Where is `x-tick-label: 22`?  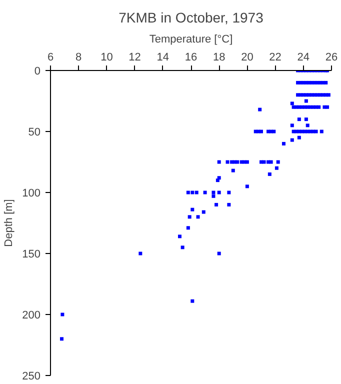
x-tick-label: 22 is located at coordinates (275, 58).